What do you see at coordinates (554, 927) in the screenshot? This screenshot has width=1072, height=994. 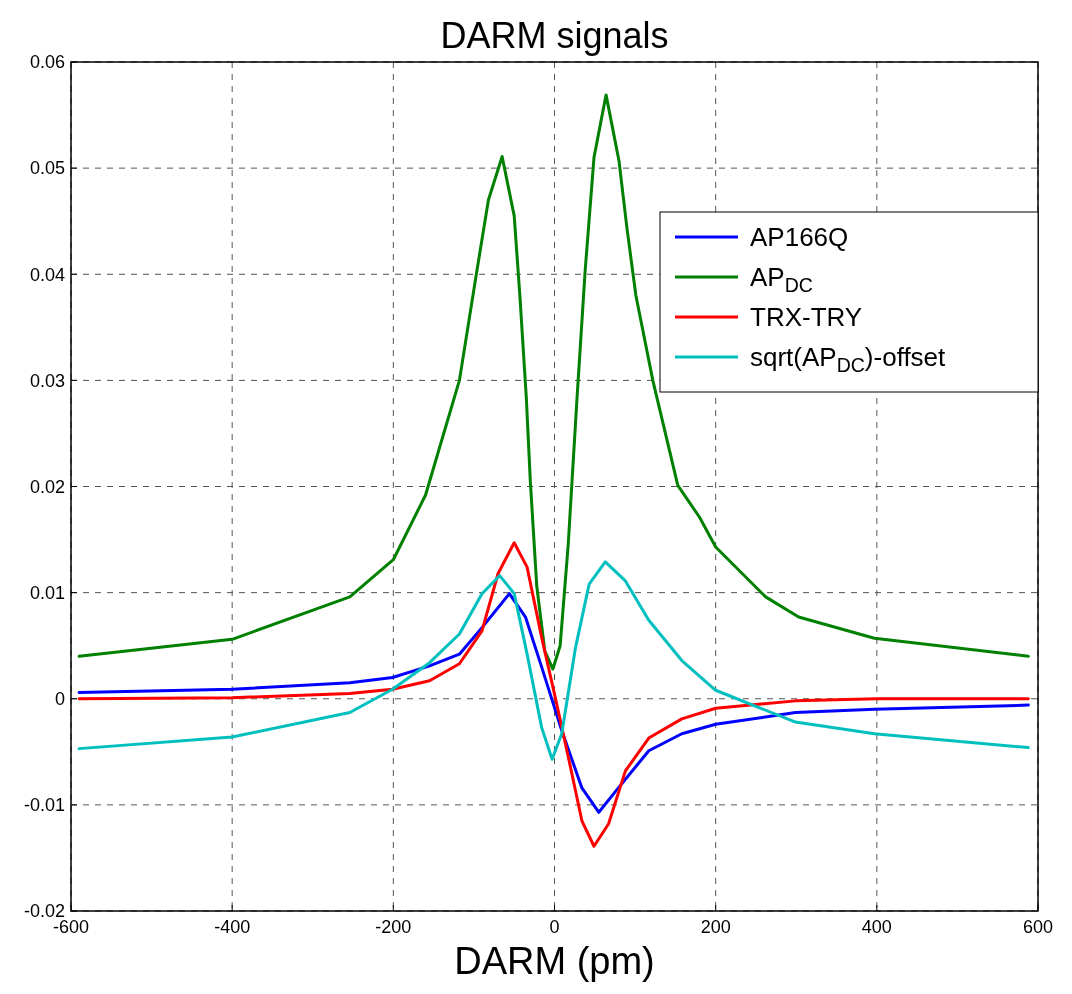 I see `x-tick-label: 0` at bounding box center [554, 927].